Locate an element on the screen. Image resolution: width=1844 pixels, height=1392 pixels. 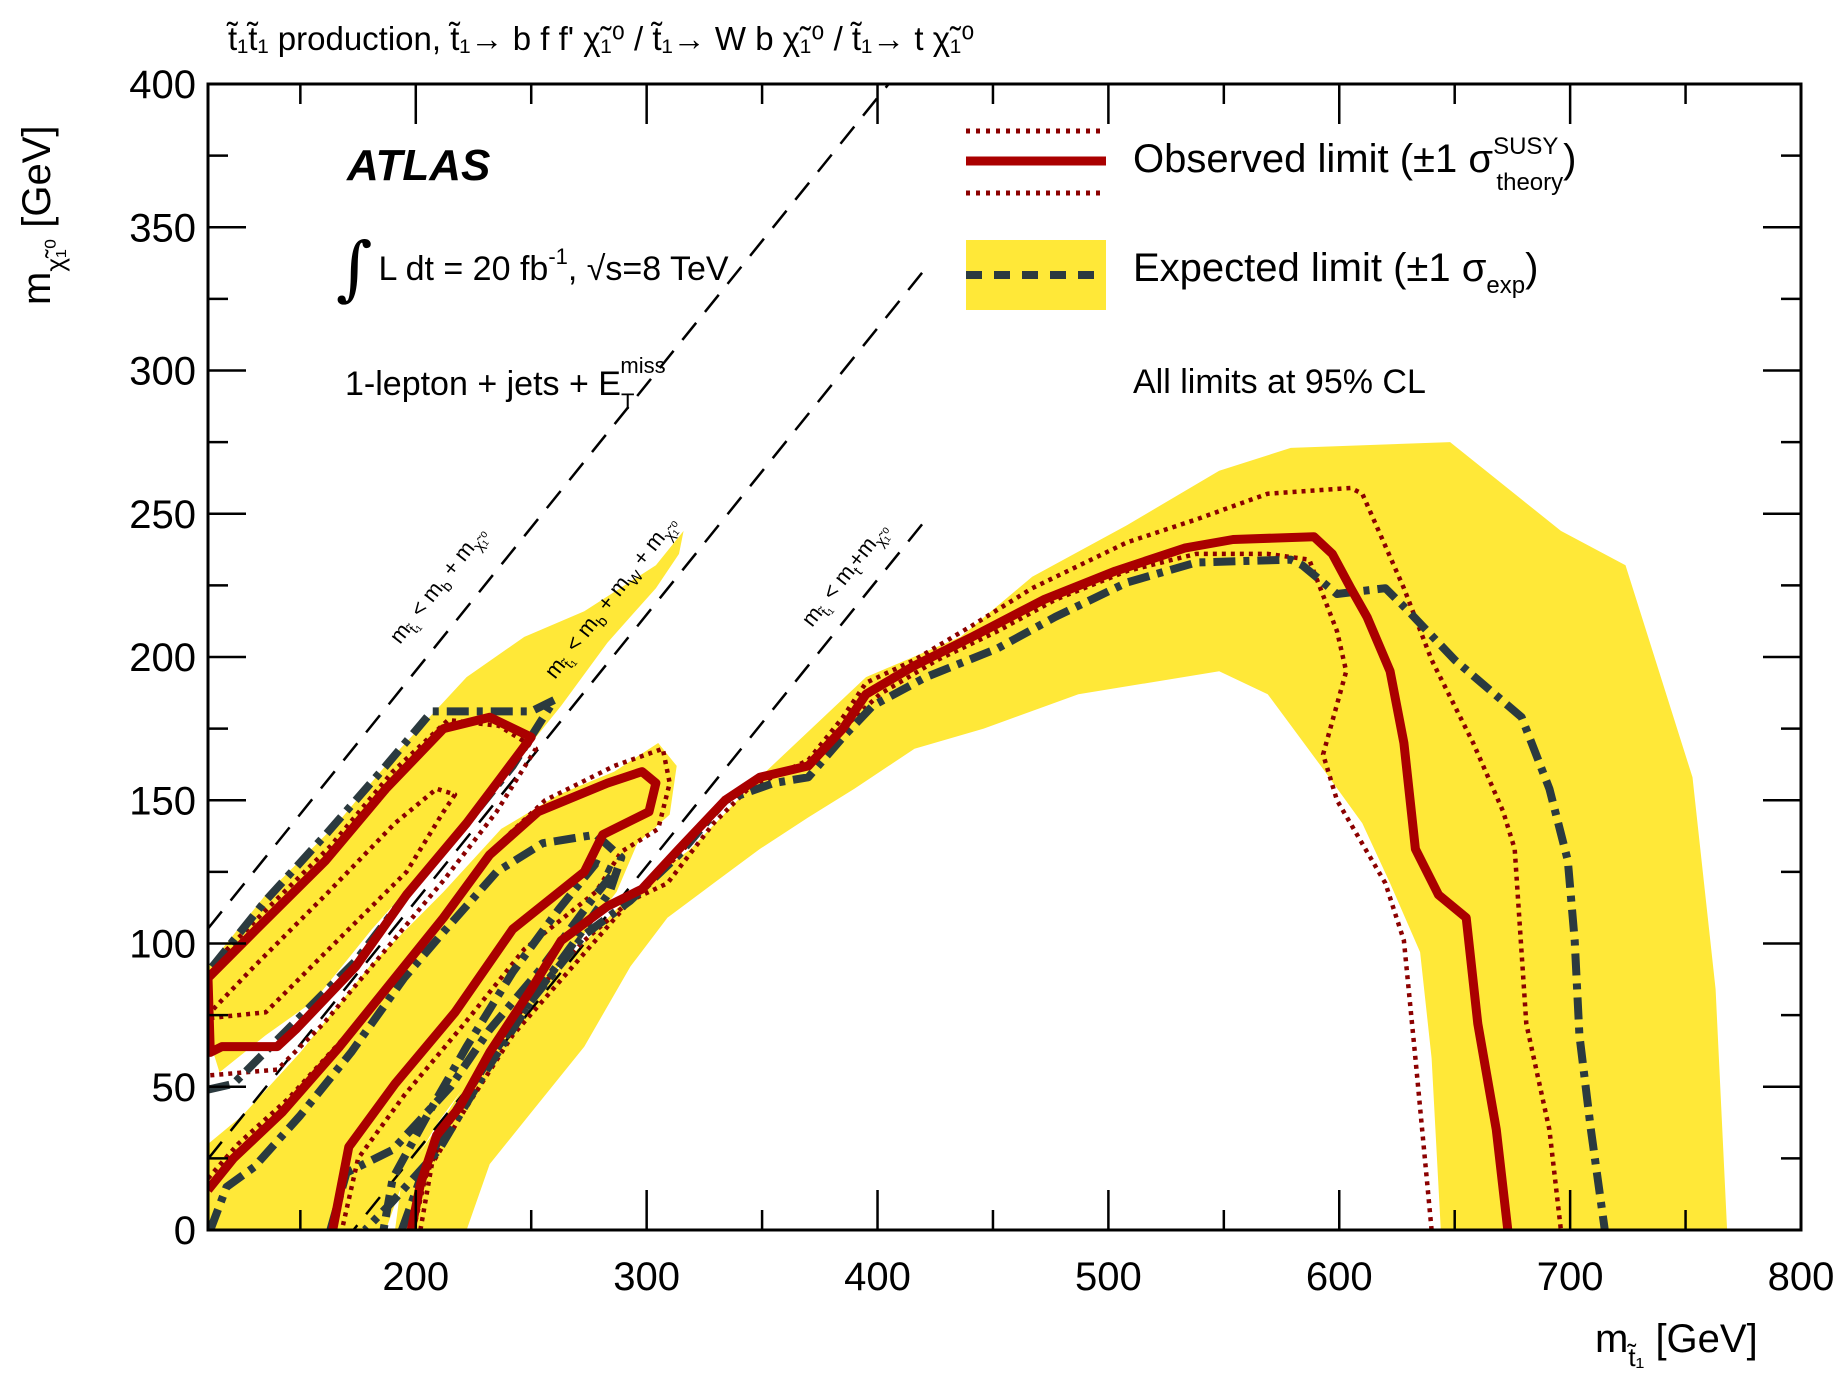
x-tick-label: 800 is located at coordinates (1801, 1277).